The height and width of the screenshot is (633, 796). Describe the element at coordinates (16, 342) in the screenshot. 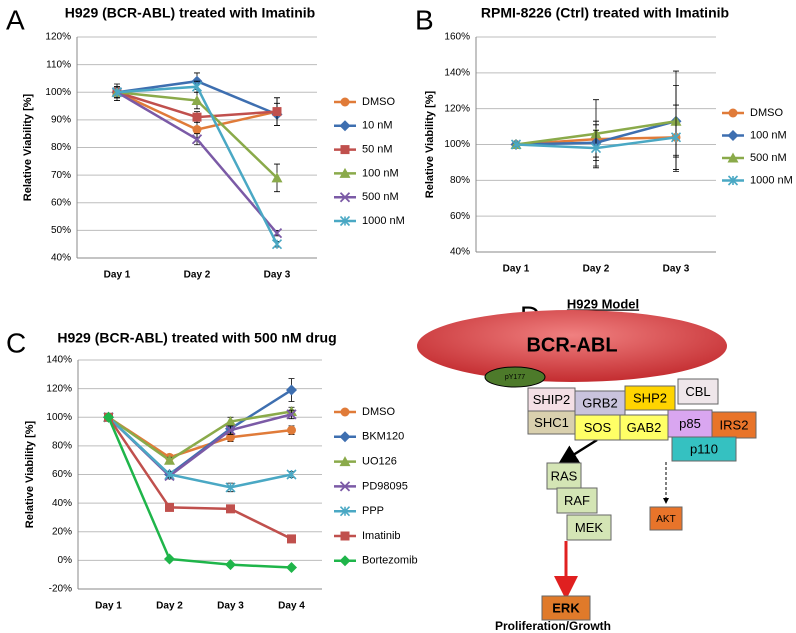

I see `panel-letter: C` at that location.